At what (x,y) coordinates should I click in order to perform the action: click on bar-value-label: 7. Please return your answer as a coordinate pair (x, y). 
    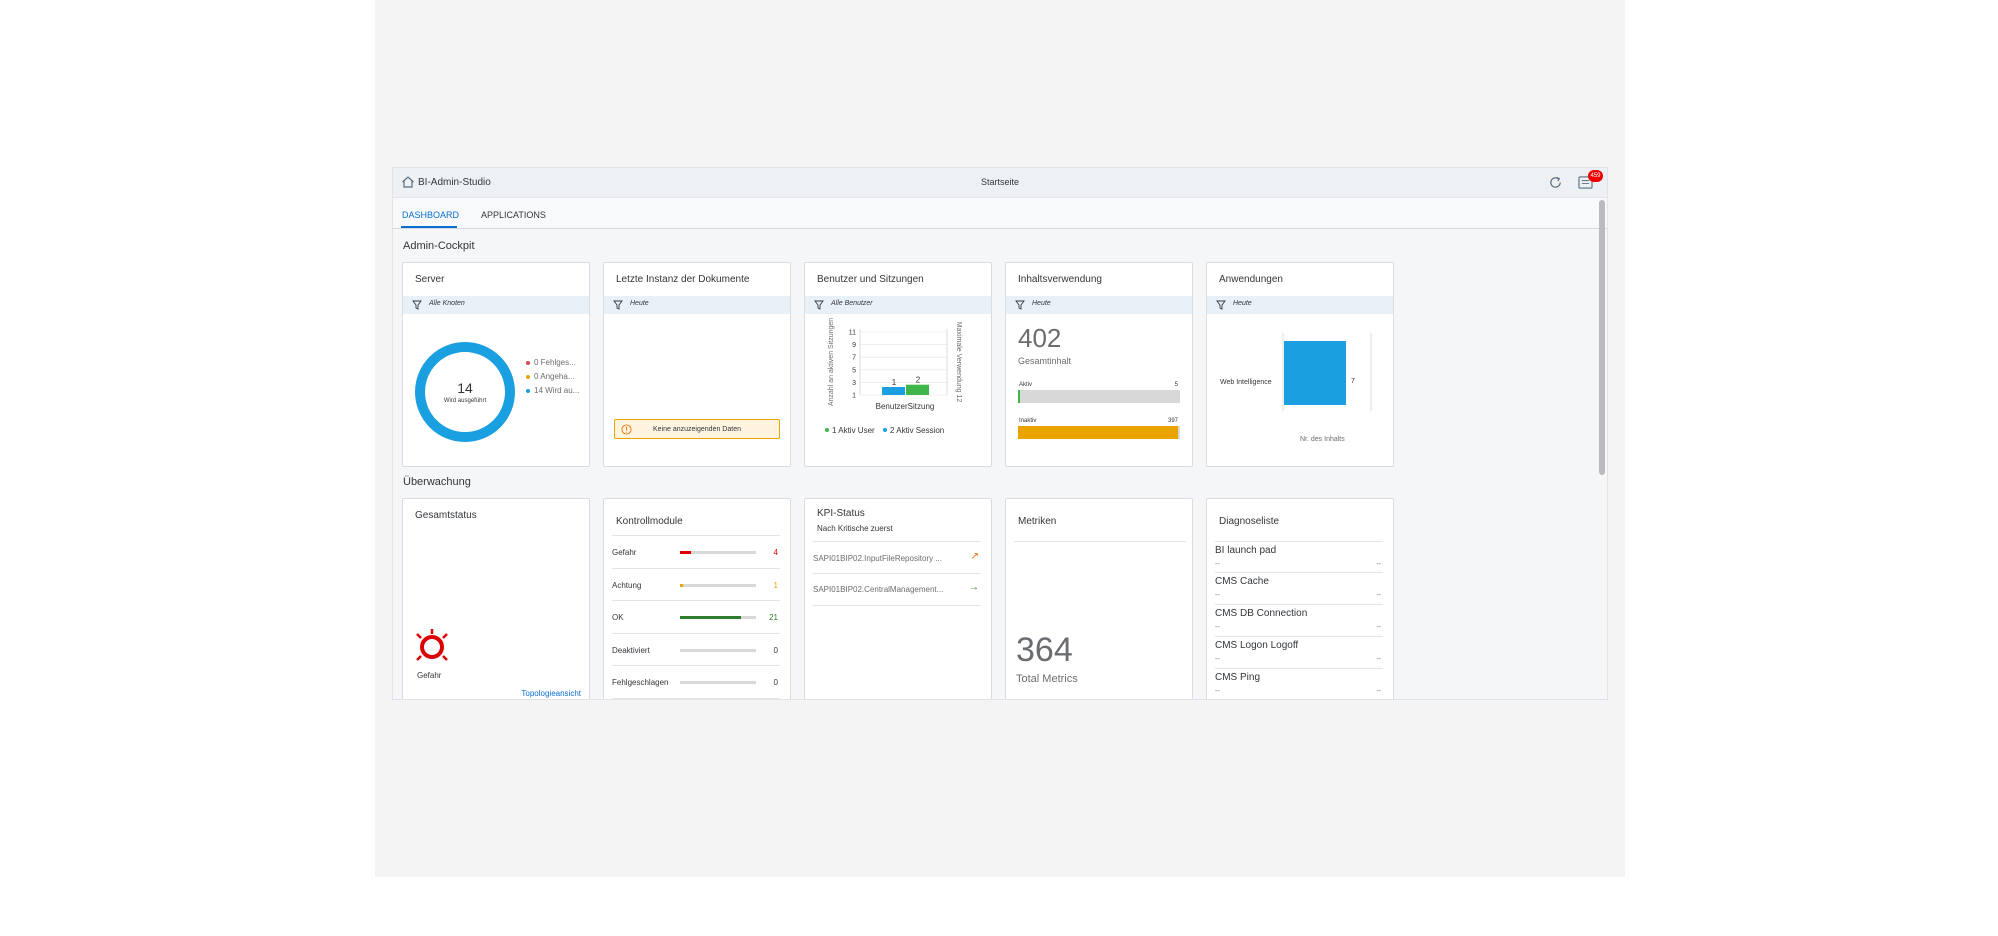
    Looking at the image, I should click on (1353, 381).